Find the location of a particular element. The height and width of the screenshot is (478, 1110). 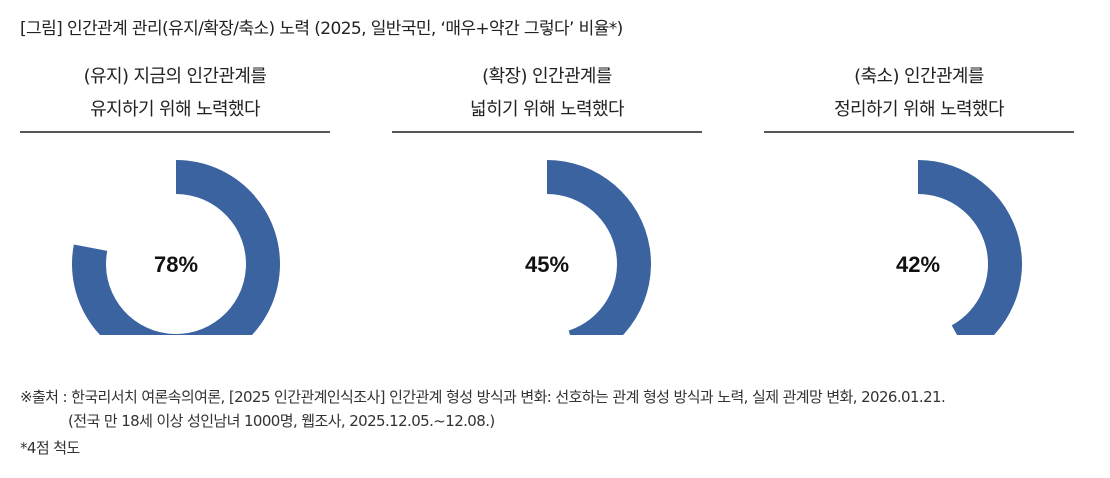

donut-value-label: 78% is located at coordinates (176, 264).